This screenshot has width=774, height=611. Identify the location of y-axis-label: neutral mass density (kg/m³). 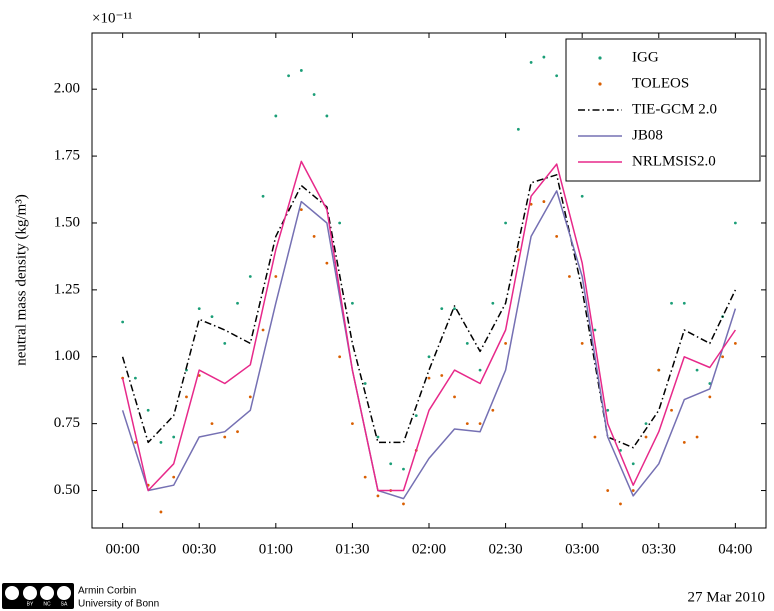
(21, 280).